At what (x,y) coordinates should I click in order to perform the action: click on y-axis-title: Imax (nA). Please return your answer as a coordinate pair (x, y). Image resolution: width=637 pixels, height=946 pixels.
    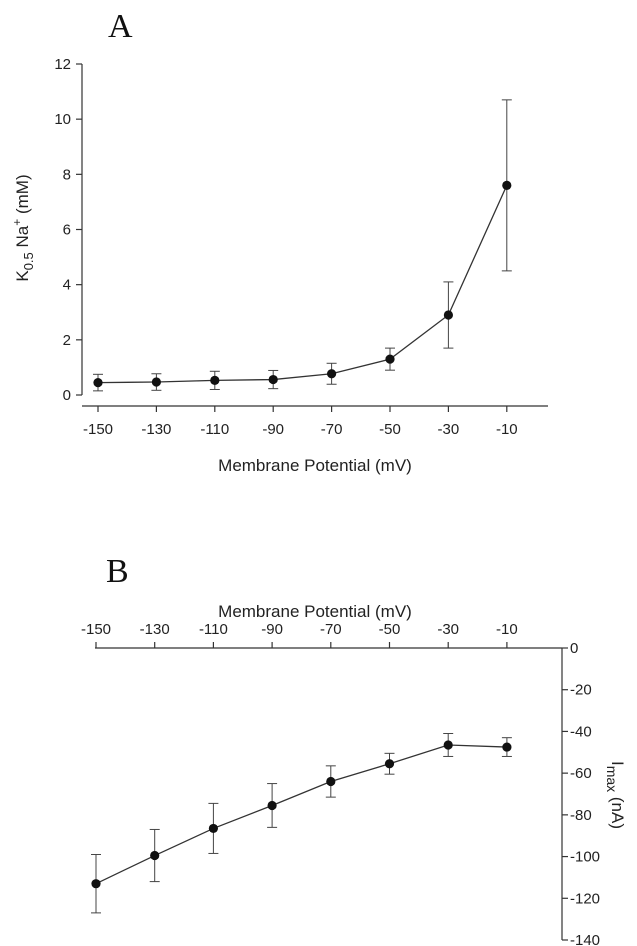
    Looking at the image, I should click on (615, 795).